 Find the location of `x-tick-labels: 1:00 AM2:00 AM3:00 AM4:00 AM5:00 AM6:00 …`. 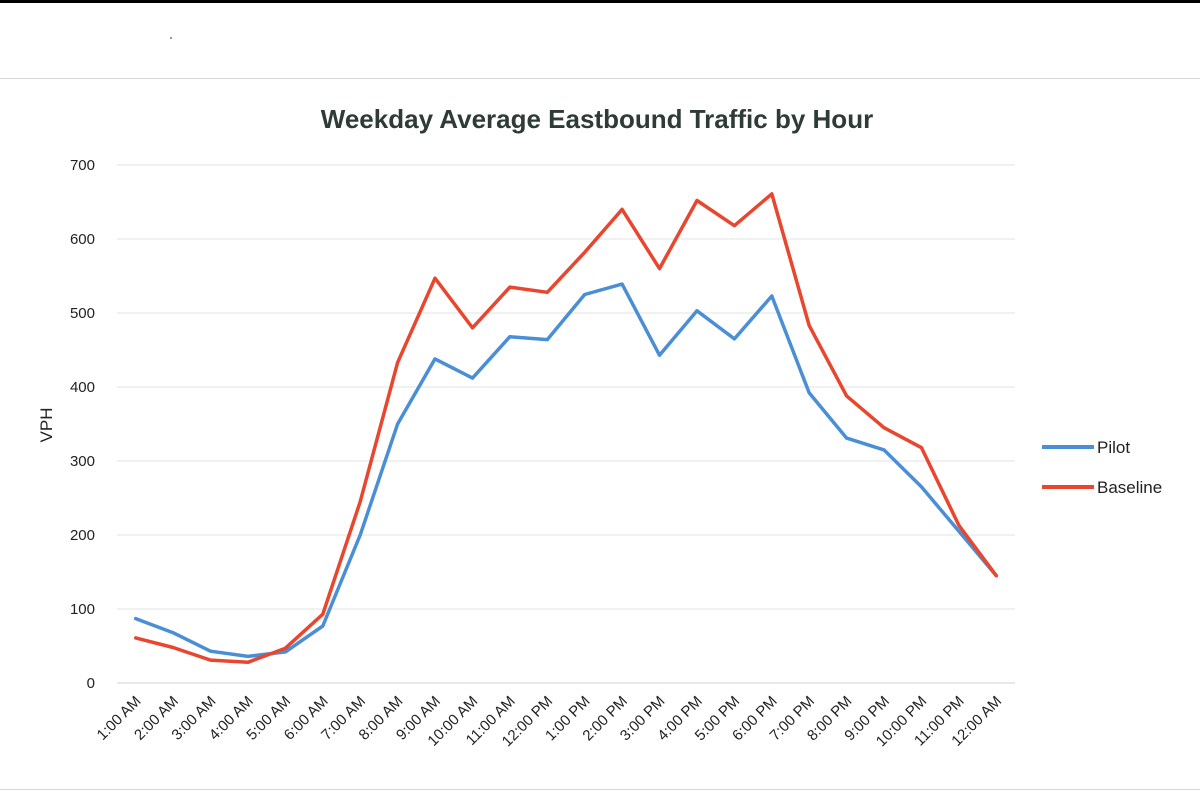

x-tick-labels: 1:00 AM2:00 AM3:00 AM4:00 AM5:00 AM6:00 … is located at coordinates (550, 721).